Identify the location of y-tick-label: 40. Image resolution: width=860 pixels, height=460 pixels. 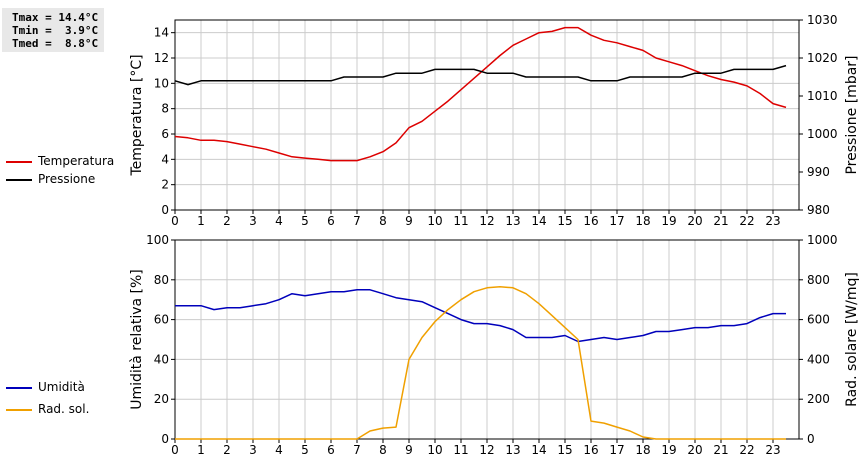
(161, 359).